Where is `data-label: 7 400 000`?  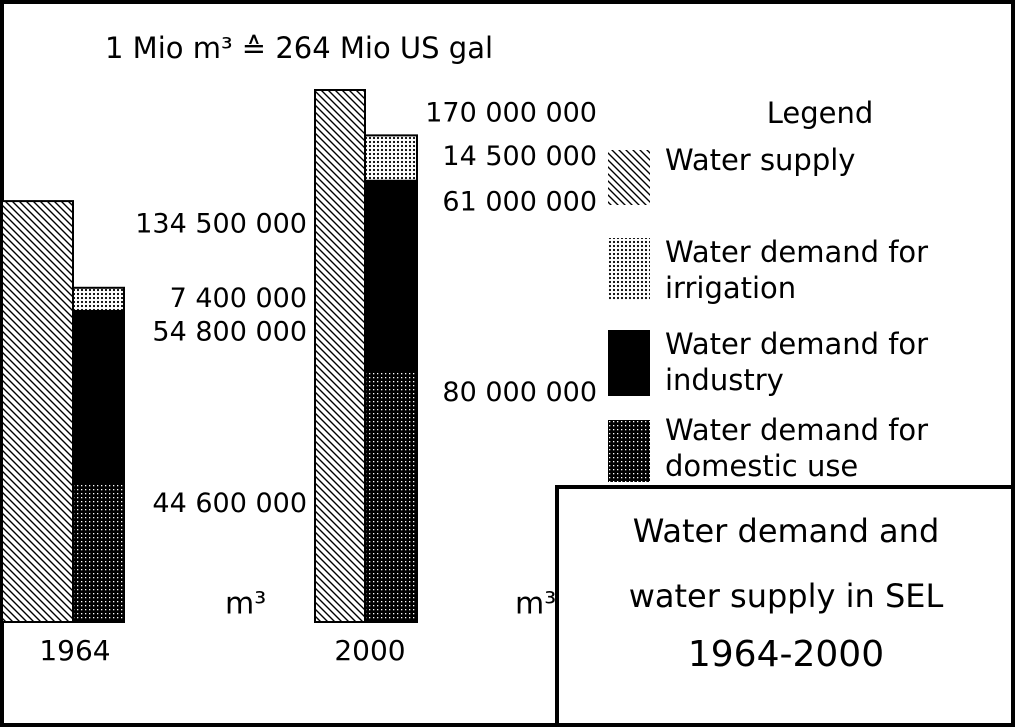 data-label: 7 400 000 is located at coordinates (238, 298).